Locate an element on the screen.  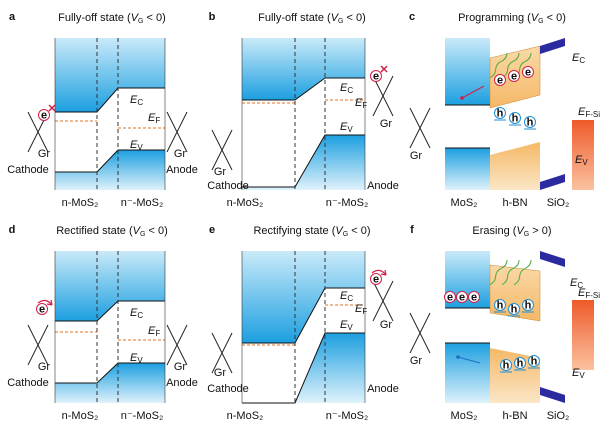
title-text: Erasing ( is located at coordinates (494, 231).